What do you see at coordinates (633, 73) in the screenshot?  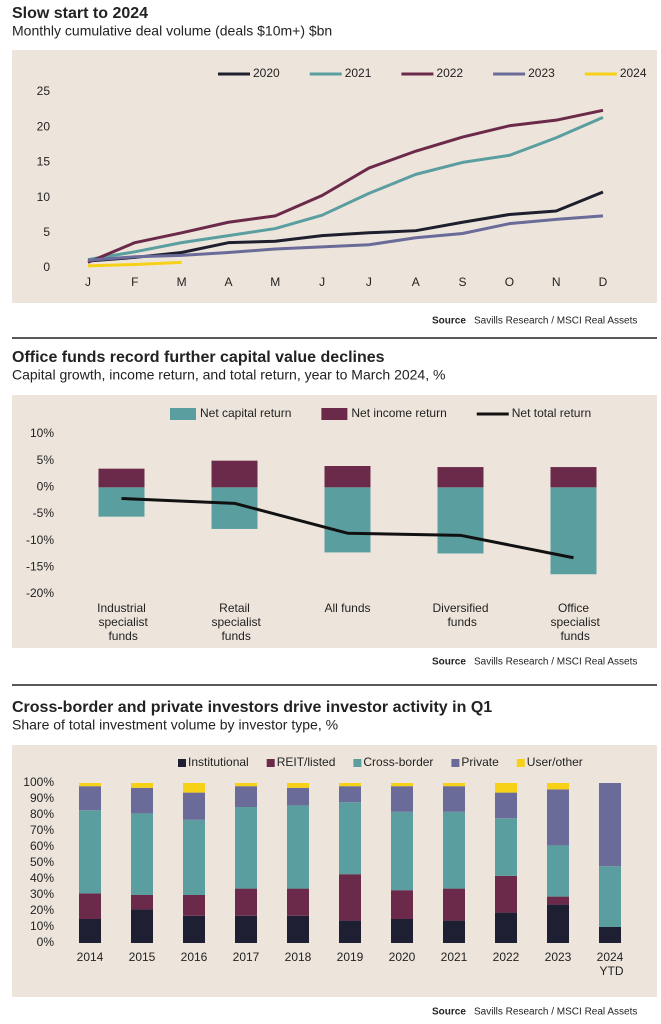 I see `legend-label: 2024` at bounding box center [633, 73].